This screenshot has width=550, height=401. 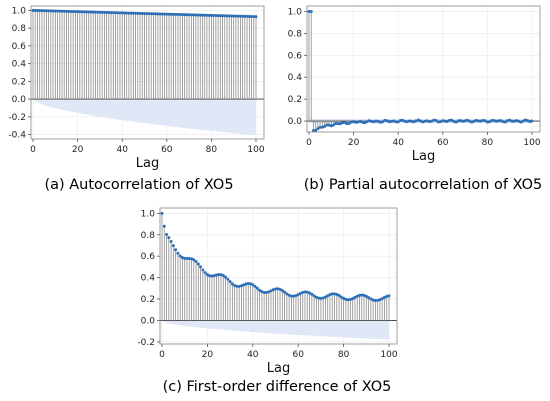 I want to click on x-tick-label: 40, so click(x=398, y=143).